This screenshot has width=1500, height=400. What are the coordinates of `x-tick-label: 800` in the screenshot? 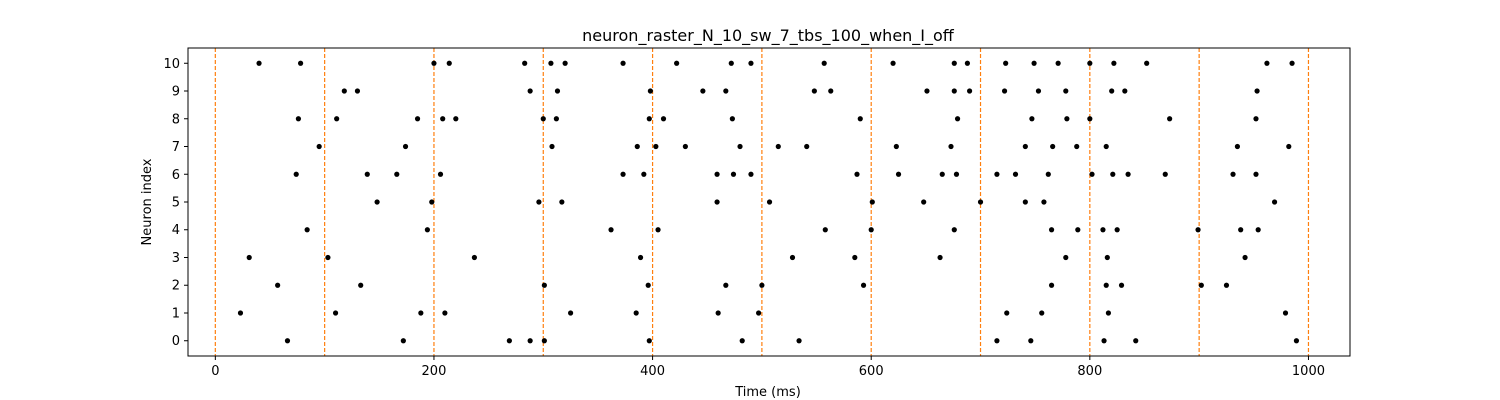 It's located at (1089, 371).